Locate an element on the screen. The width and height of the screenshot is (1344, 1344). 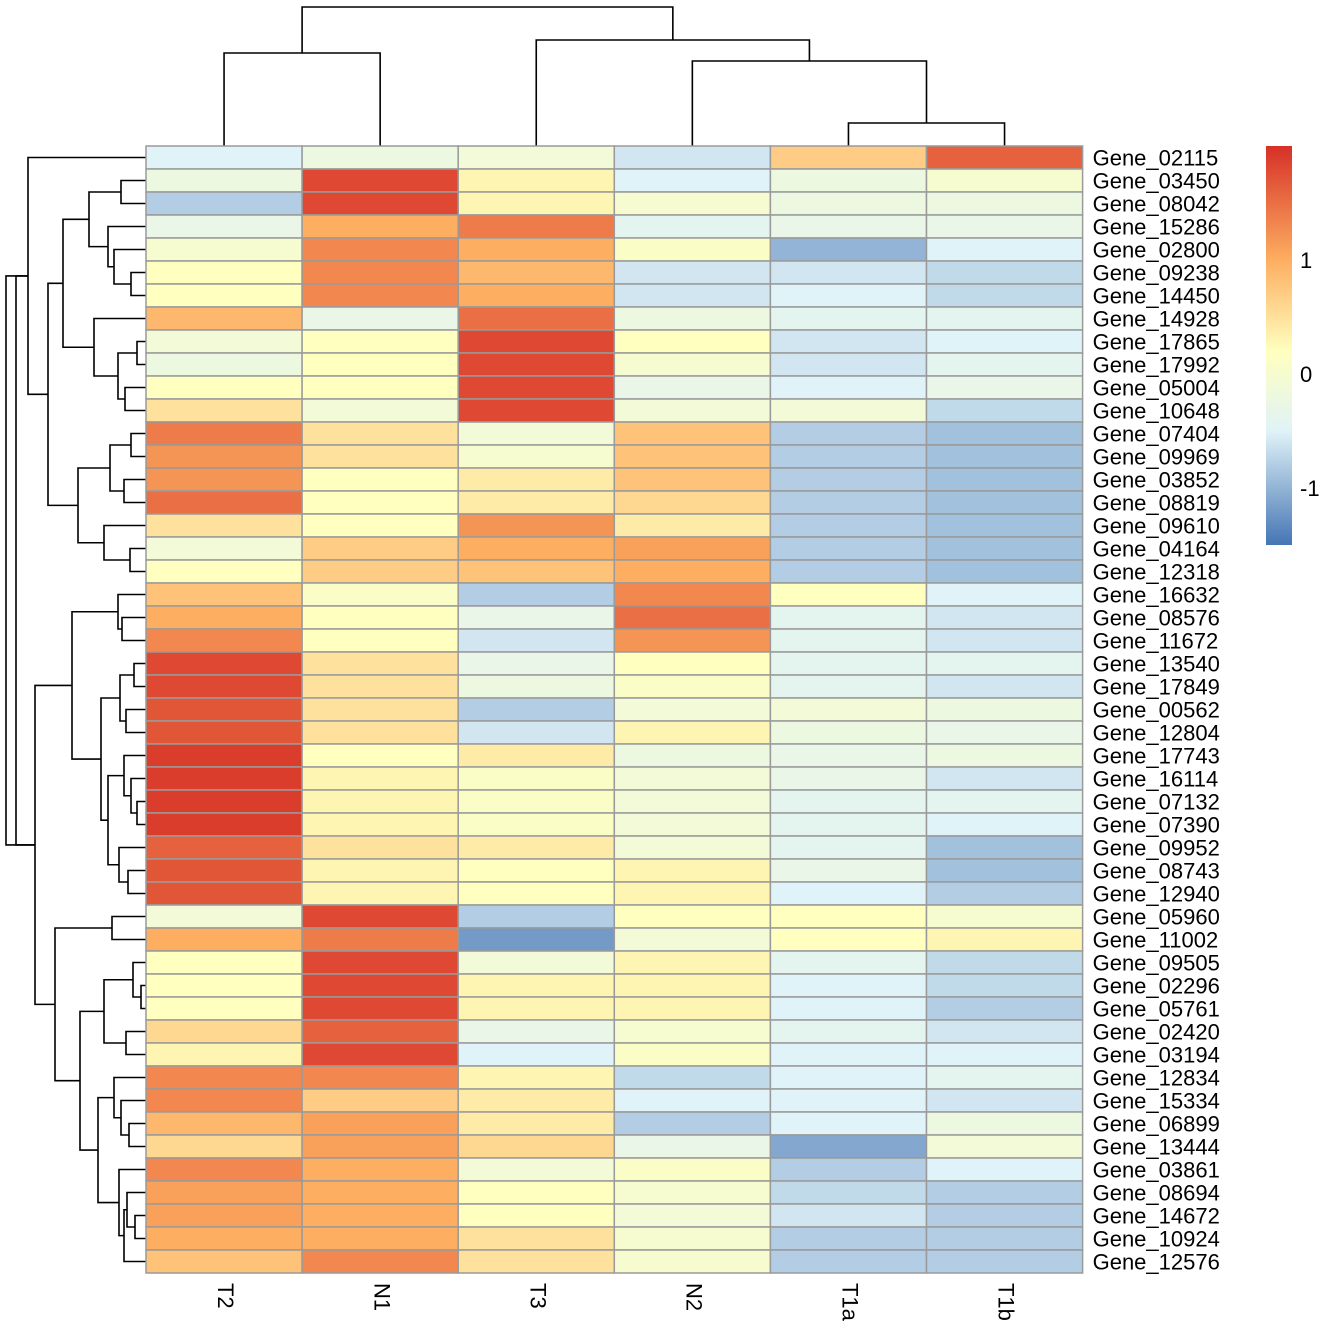
row-label: Gene_17743 is located at coordinates (1156, 756).